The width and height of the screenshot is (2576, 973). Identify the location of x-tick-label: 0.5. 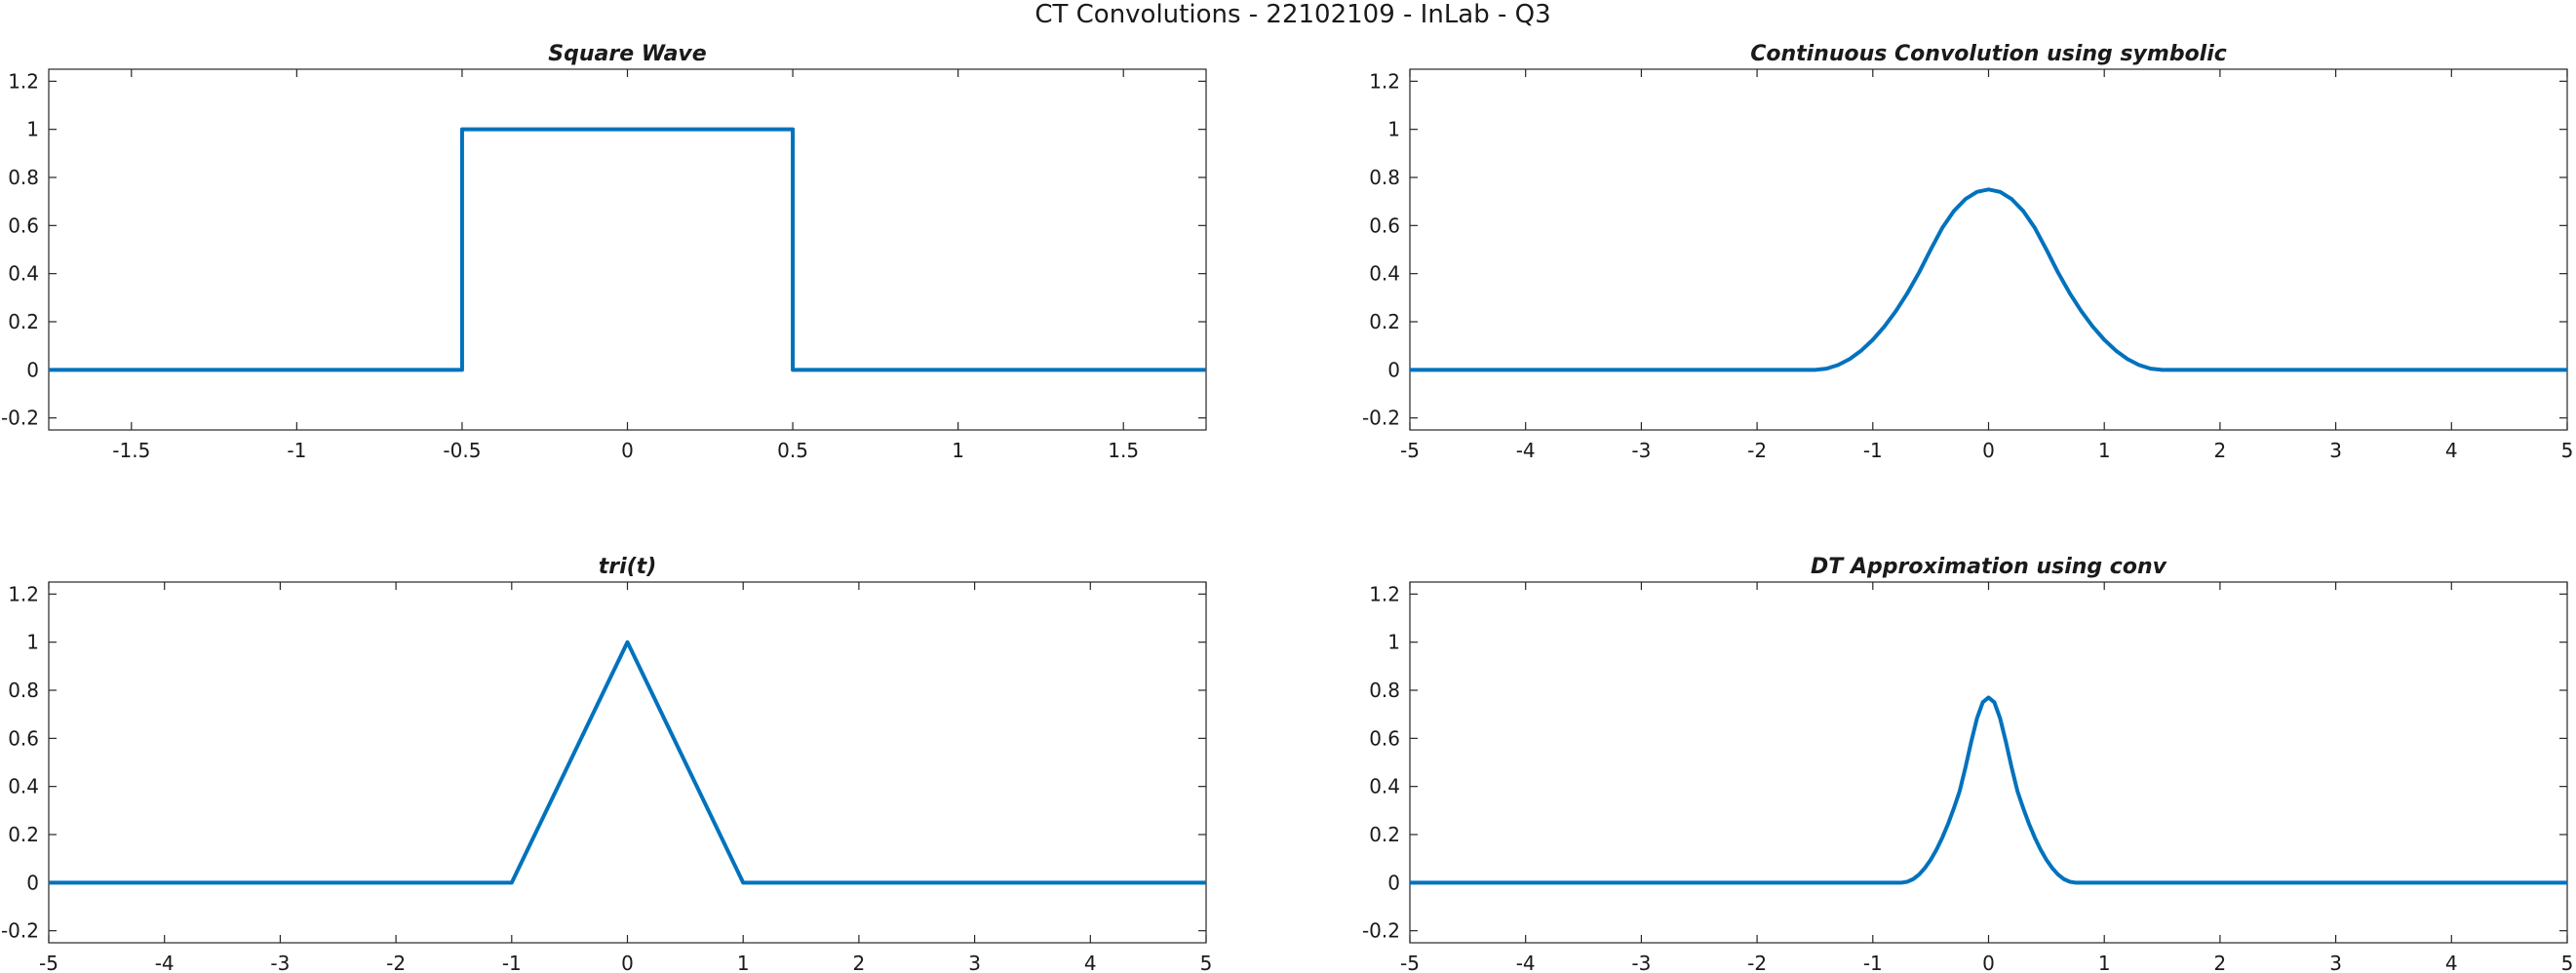
(792, 451).